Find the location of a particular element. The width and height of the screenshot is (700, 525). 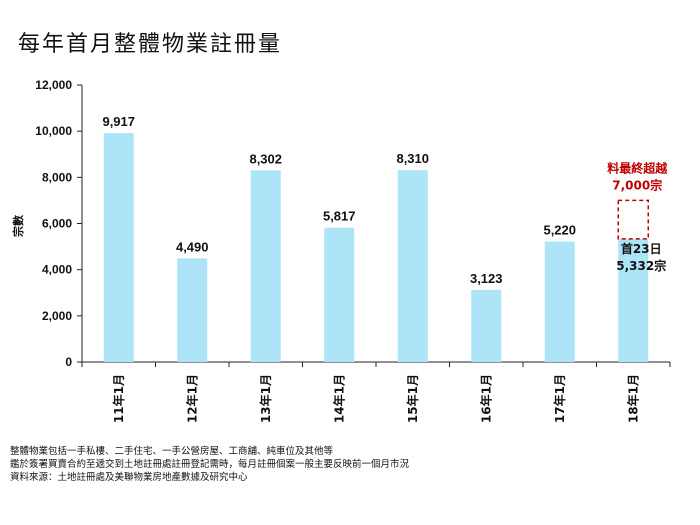

bar-value-label: 8,302 is located at coordinates (265, 158).